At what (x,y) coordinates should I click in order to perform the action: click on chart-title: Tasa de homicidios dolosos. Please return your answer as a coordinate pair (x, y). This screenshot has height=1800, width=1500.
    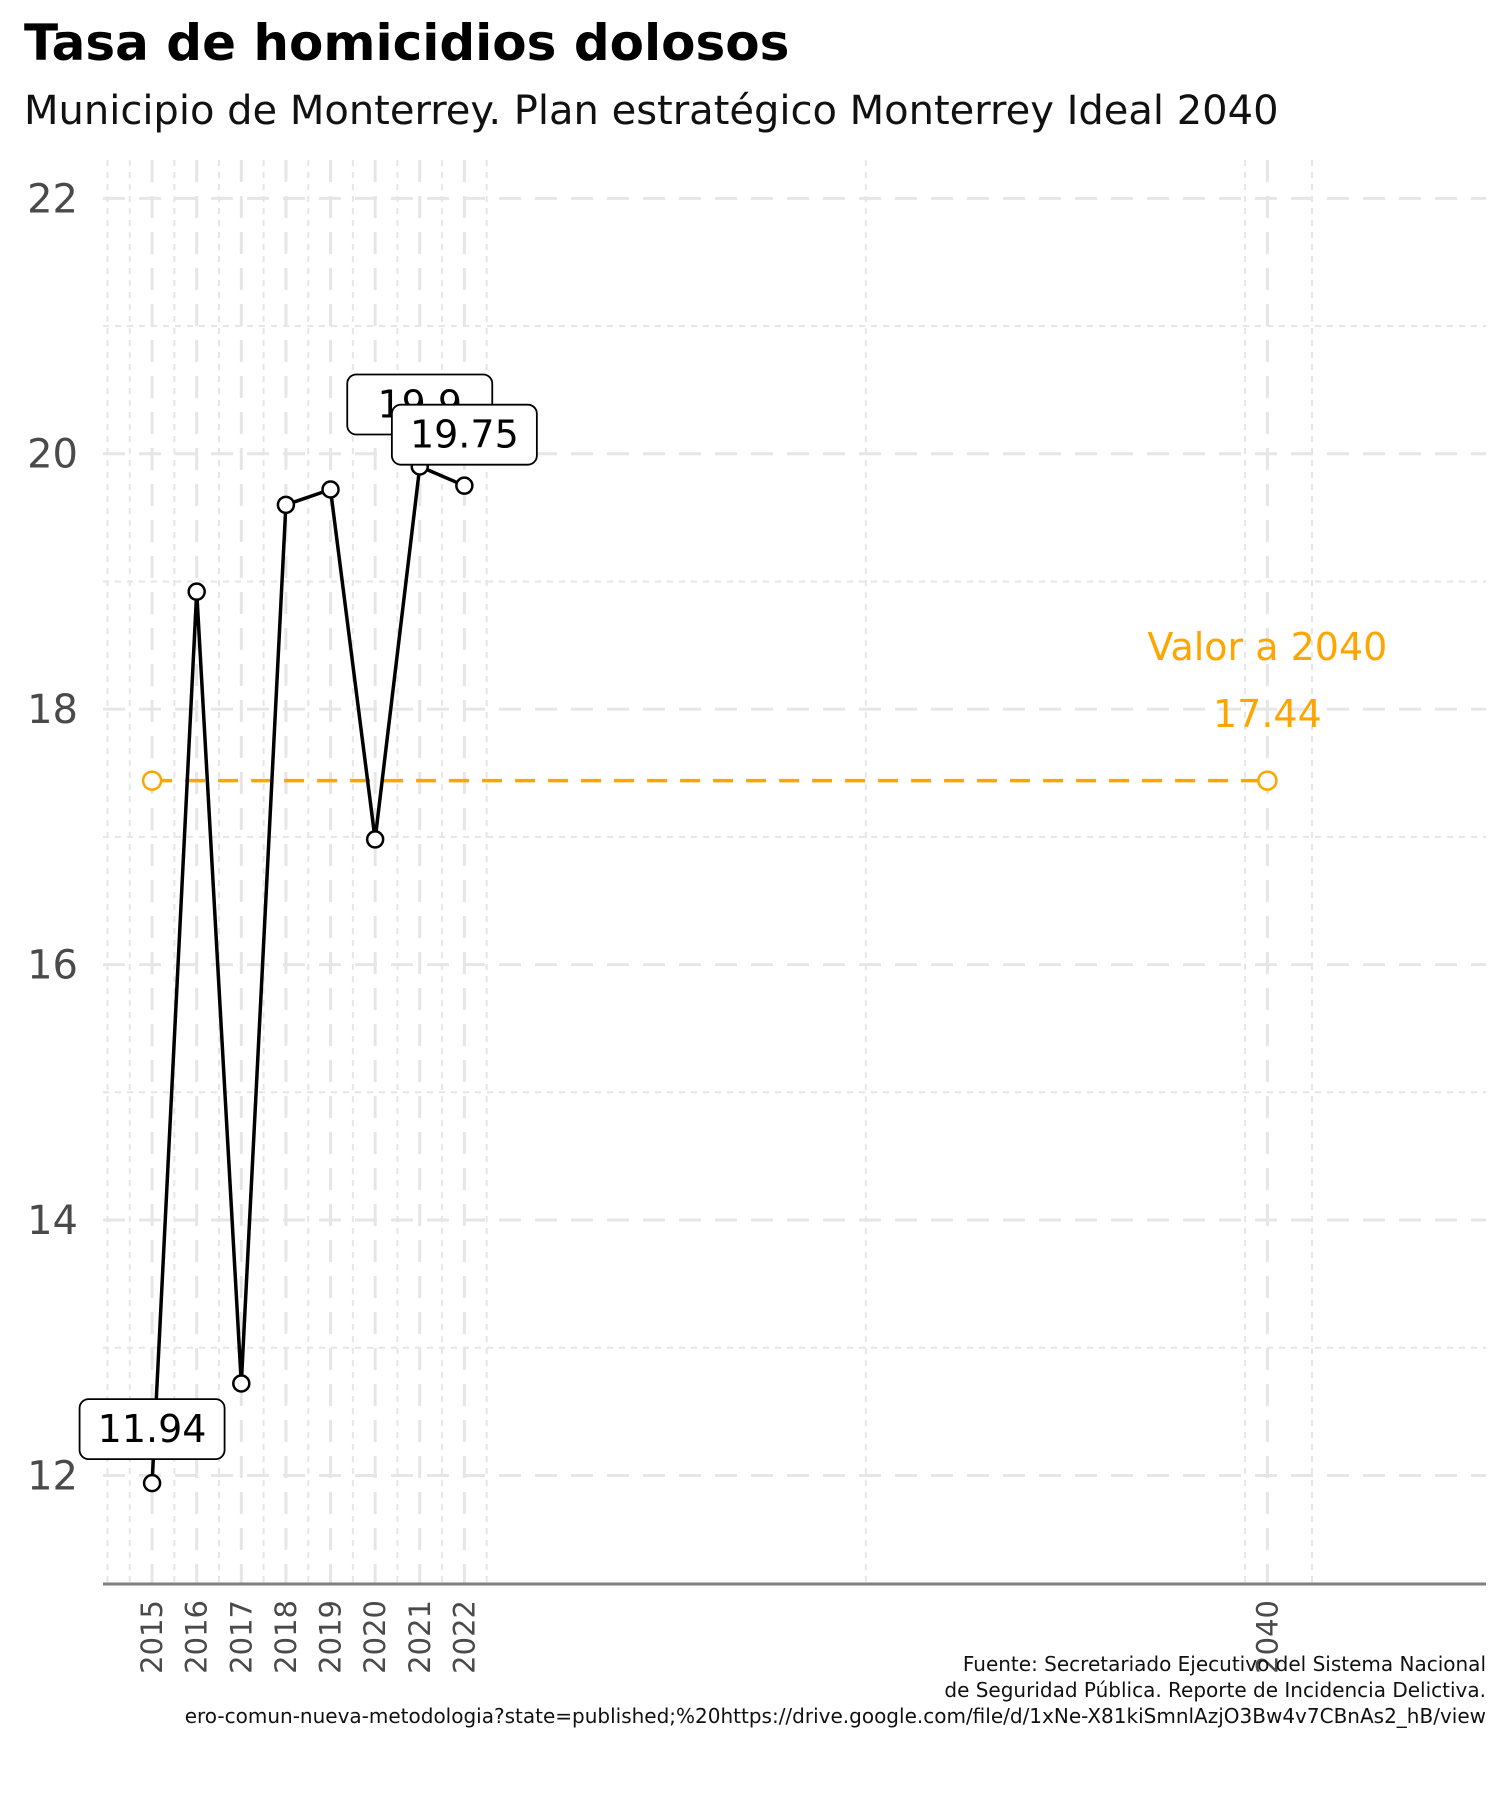
    Looking at the image, I should click on (406, 43).